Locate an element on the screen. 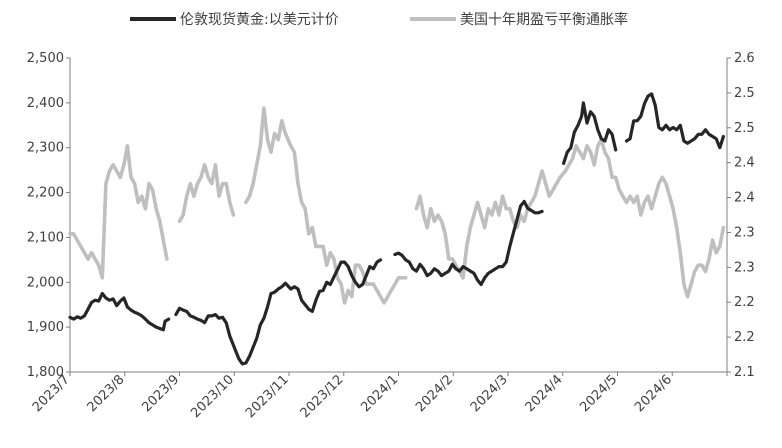  left-y-axis: 1,800 1,900 2,000 2,100 2,200 2,300 2,400 2,500 is located at coordinates (49, 215).